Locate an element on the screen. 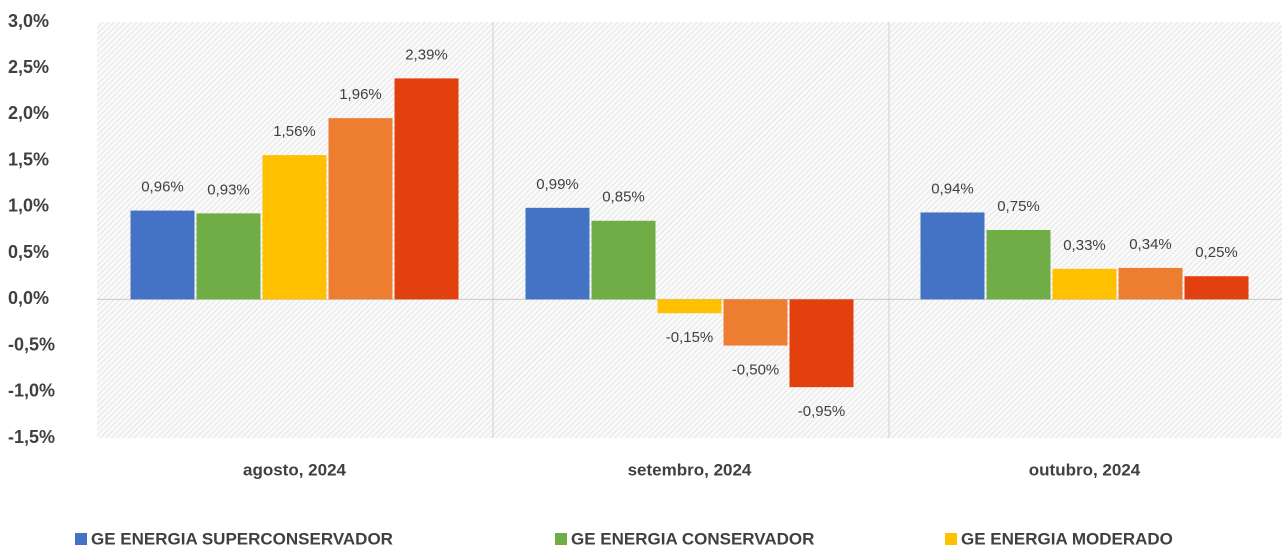  value-label: 0,96% is located at coordinates (162, 187).